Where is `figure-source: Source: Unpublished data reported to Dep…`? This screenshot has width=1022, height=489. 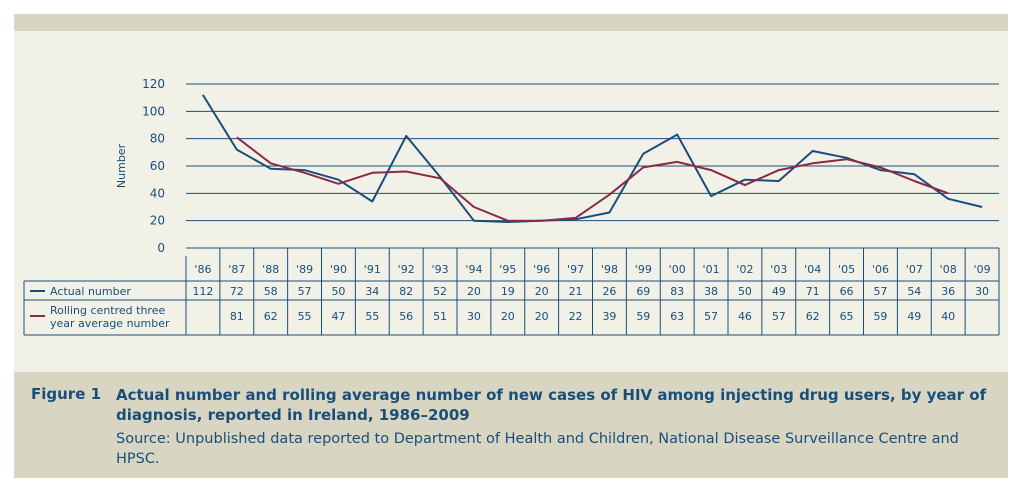
figure-source: Source: Unpublished data reported to Dep… is located at coordinates (537, 449).